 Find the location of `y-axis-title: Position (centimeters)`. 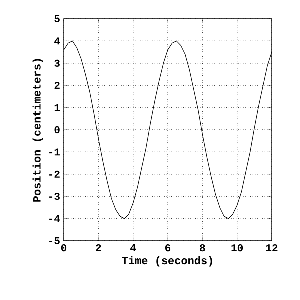

y-axis-title: Position (centimeters) is located at coordinates (38, 130).